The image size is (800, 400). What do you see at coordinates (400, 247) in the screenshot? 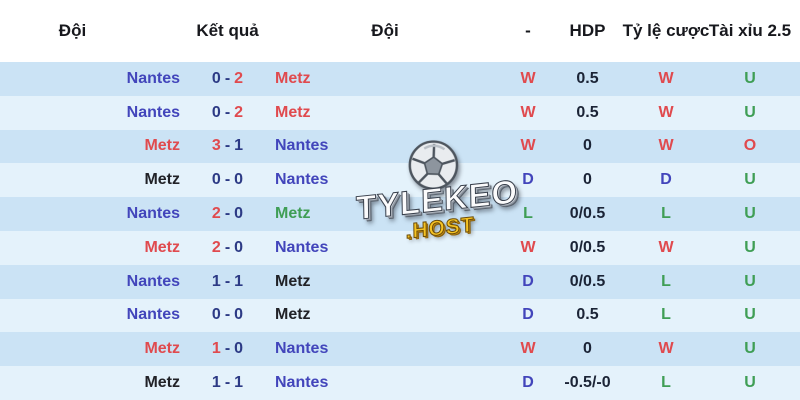
I see `h2h-row: Metz 2-0 Nantes W 0/0.5 W U` at bounding box center [400, 247].